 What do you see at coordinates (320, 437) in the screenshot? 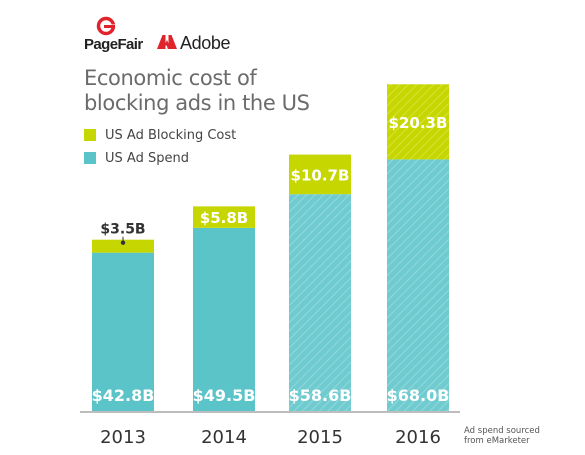
I see `x-tick-label-2015: 2015` at bounding box center [320, 437].